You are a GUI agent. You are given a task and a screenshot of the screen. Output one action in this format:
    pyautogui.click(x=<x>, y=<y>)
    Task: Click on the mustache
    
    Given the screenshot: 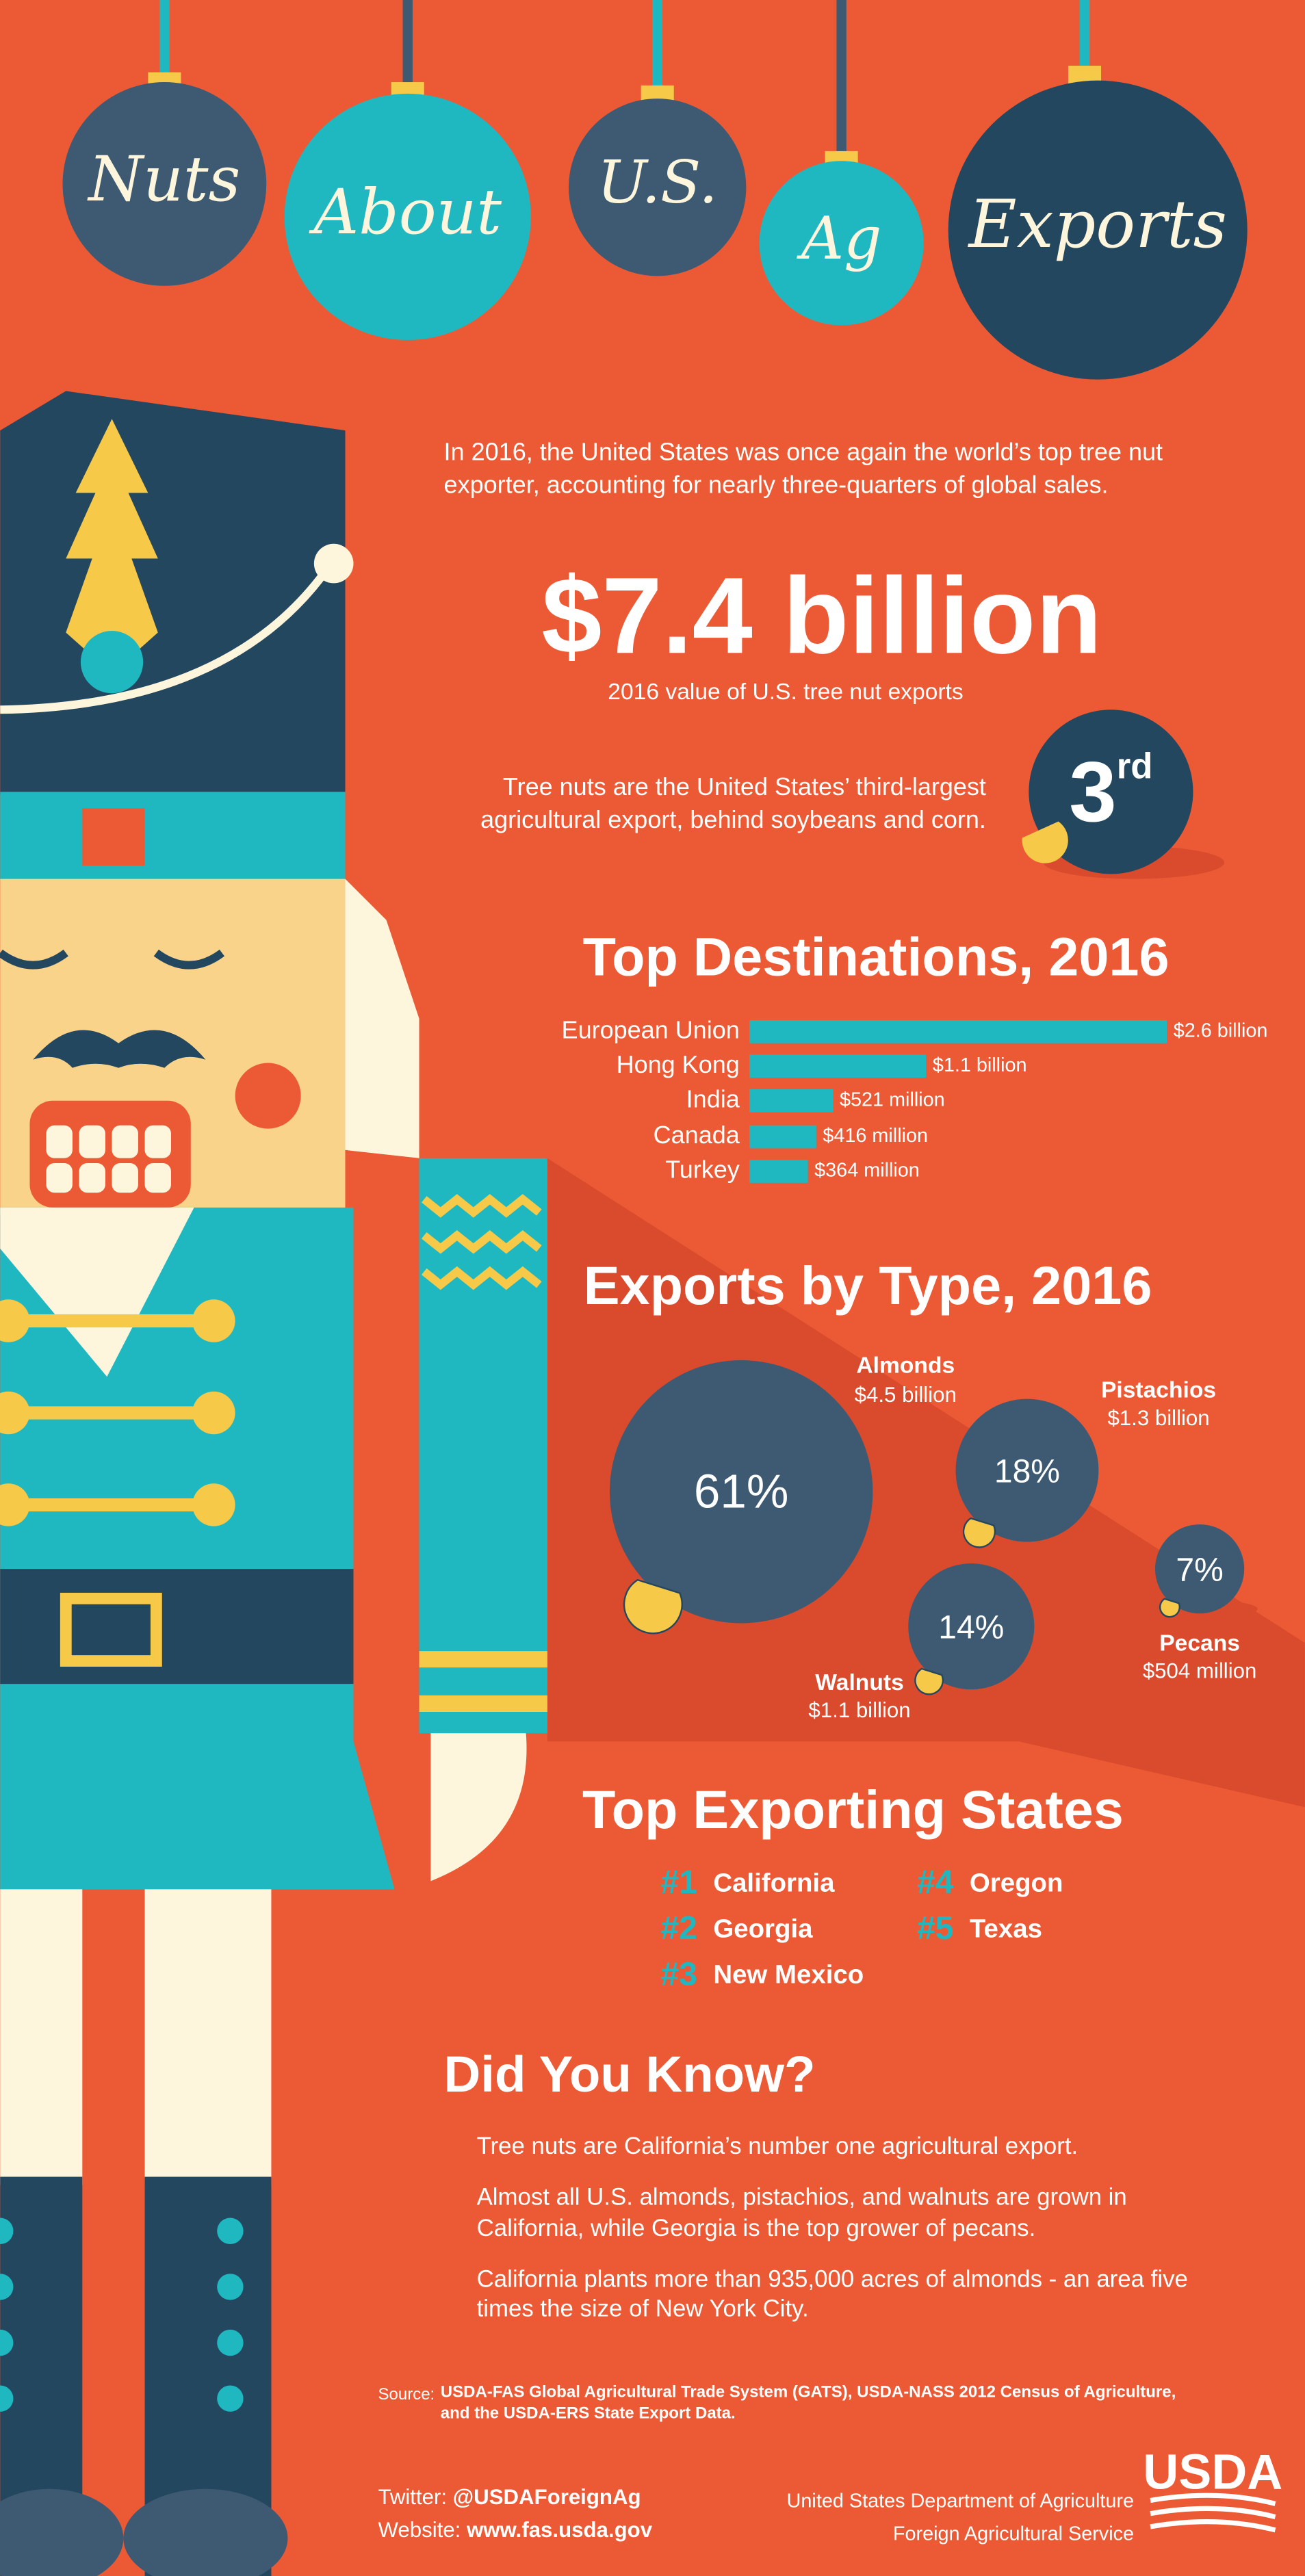 What is the action you would take?
    pyautogui.click(x=119, y=1049)
    